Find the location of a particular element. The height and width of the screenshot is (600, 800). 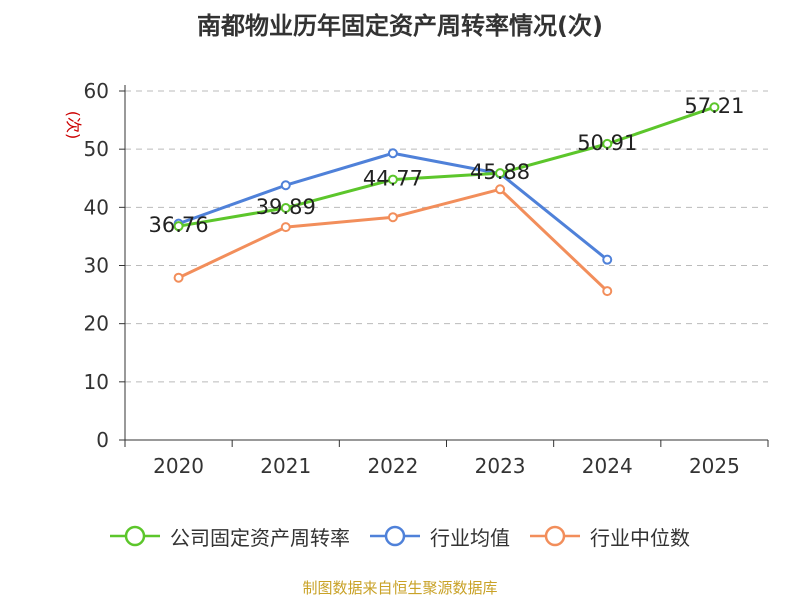

y-tick-label-20: 20 is located at coordinates (96, 324).